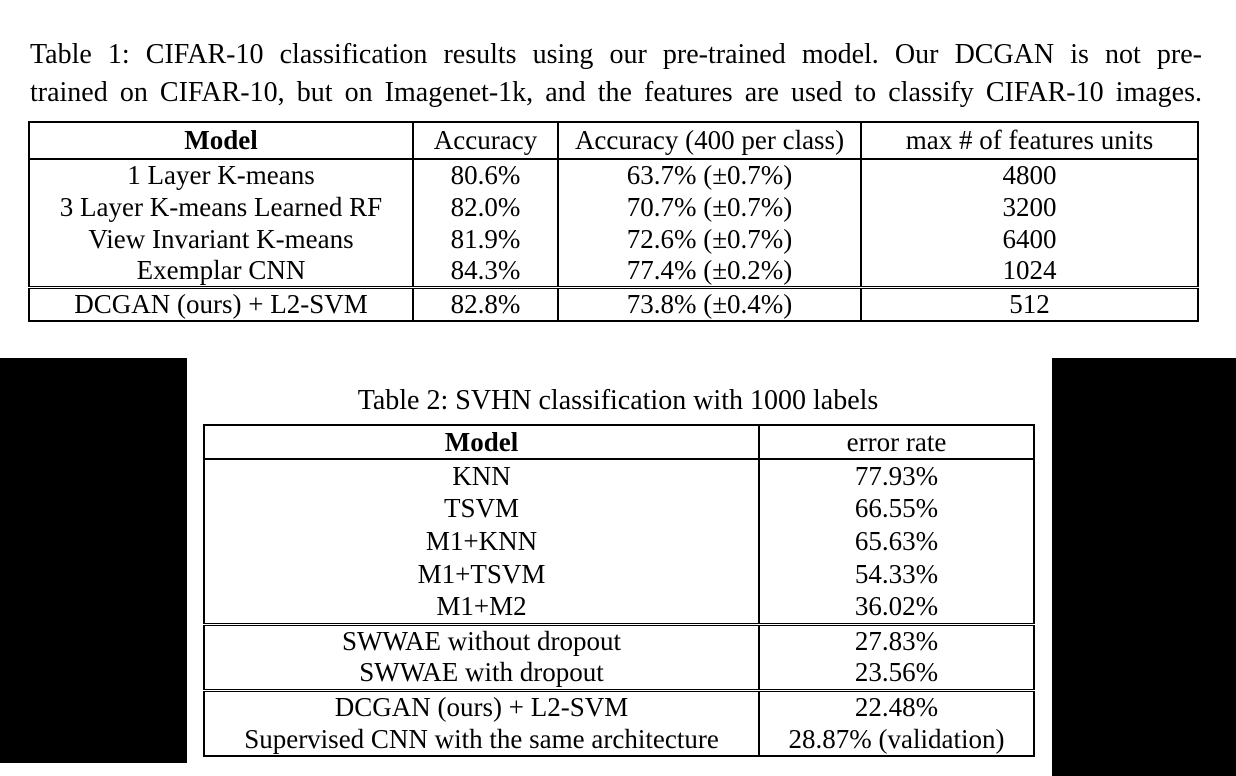 This screenshot has height=776, width=1236. What do you see at coordinates (896, 607) in the screenshot?
I see `error-rate-cell: 36.02%` at bounding box center [896, 607].